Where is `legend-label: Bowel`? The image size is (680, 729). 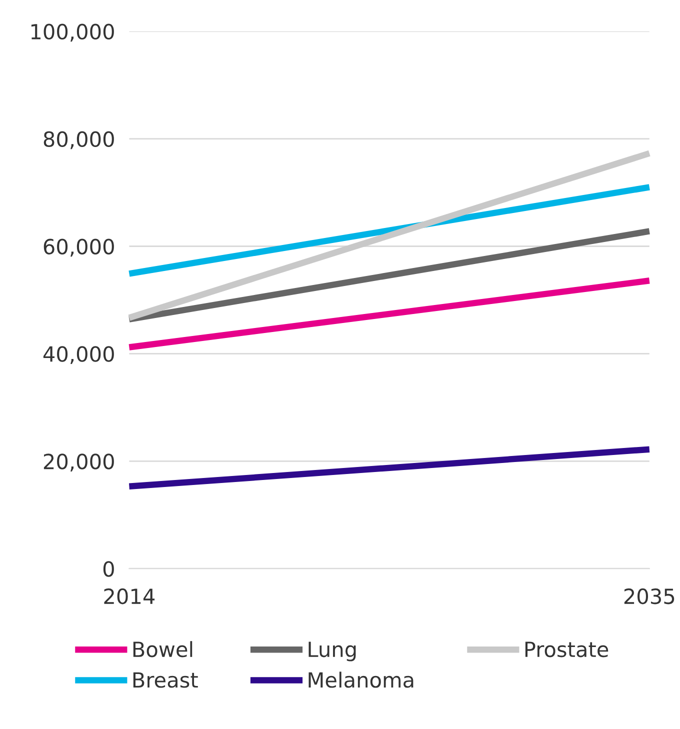
legend-label: Bowel is located at coordinates (162, 649).